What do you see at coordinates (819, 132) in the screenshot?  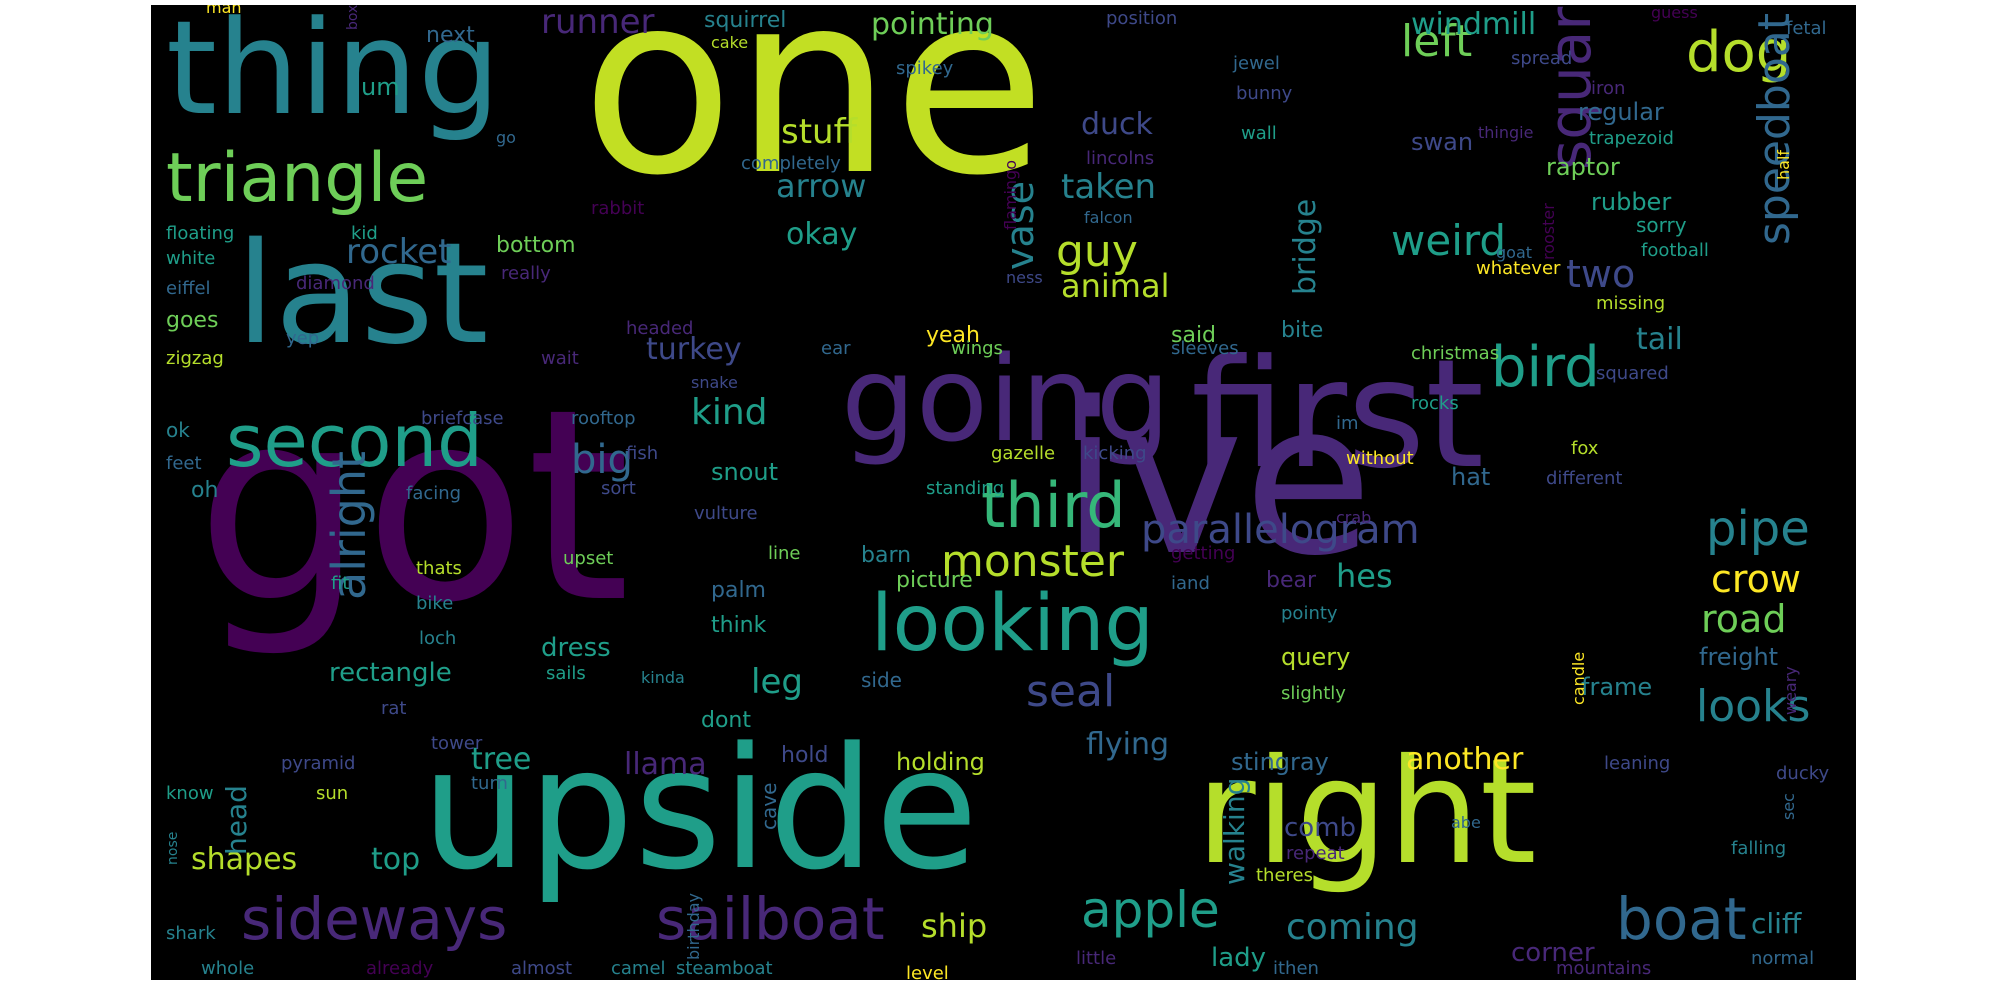 I see `word-stuff: stuff` at bounding box center [819, 132].